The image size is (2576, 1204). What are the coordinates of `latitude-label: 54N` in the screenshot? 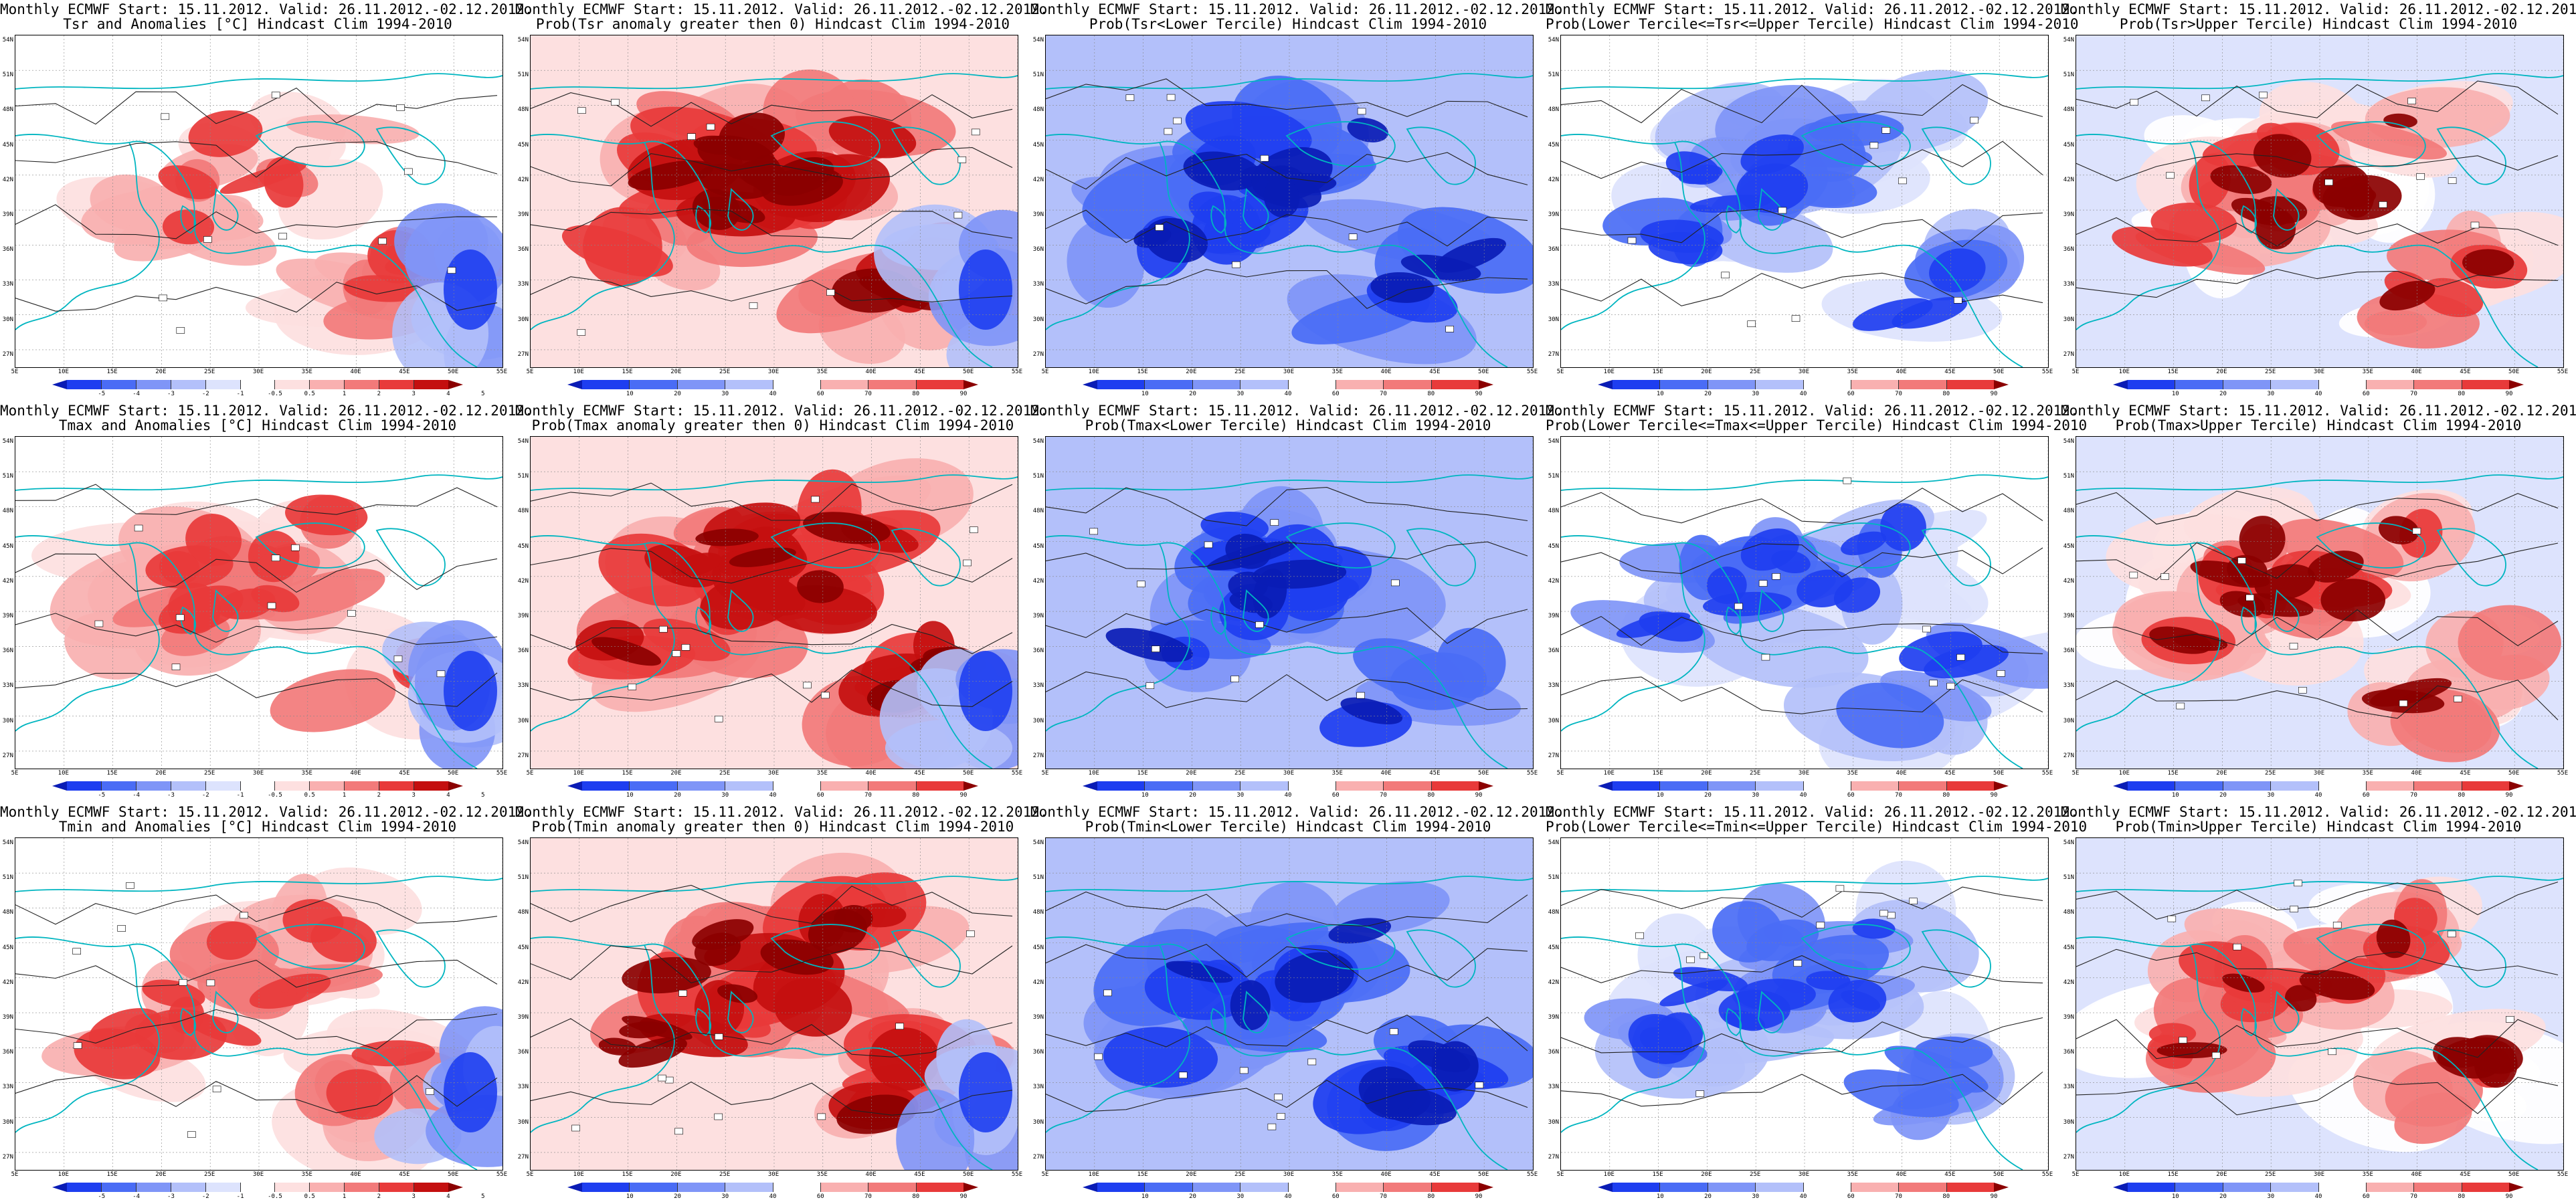 It's located at (523, 842).